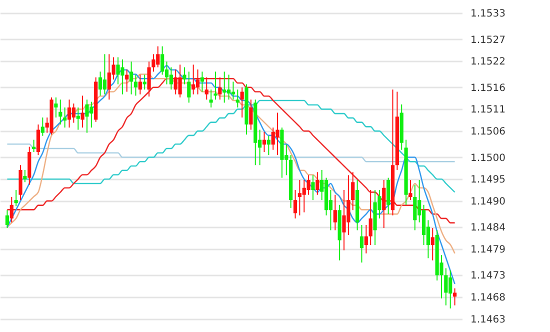 This screenshot has height=332, width=550. I want to click on y-tick-label: 1.1511, so click(488, 110).